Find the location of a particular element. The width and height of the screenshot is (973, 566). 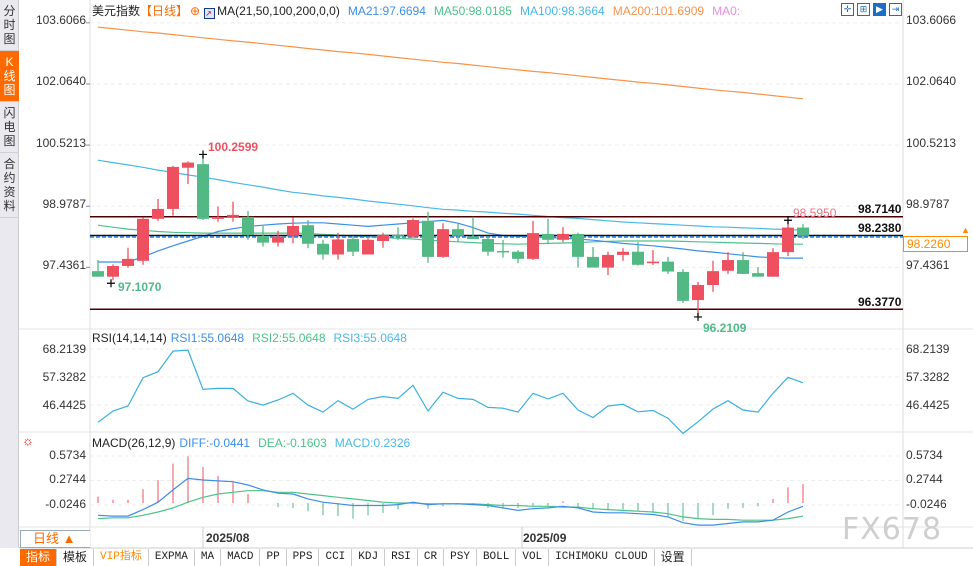

play-icon: ▶ is located at coordinates (879, 9).